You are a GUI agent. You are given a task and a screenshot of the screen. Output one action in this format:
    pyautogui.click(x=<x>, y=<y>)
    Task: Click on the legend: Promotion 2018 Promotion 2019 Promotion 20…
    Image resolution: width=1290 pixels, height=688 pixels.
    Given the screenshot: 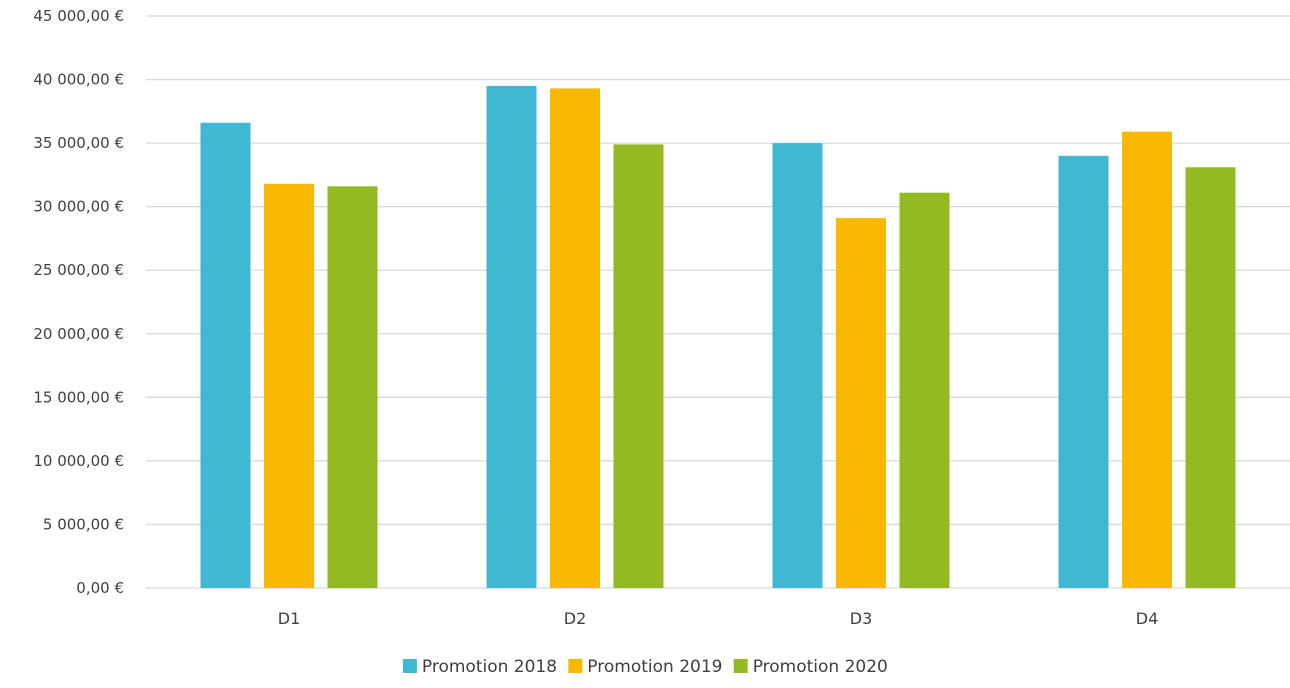 What is the action you would take?
    pyautogui.click(x=645, y=667)
    